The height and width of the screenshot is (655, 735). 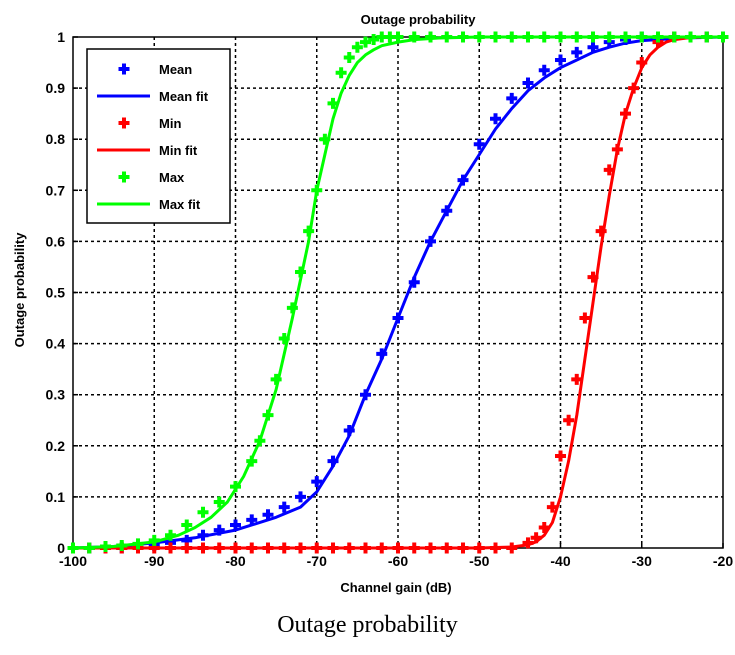 What do you see at coordinates (56, 446) in the screenshot?
I see `y-tick-label: 0.2` at bounding box center [56, 446].